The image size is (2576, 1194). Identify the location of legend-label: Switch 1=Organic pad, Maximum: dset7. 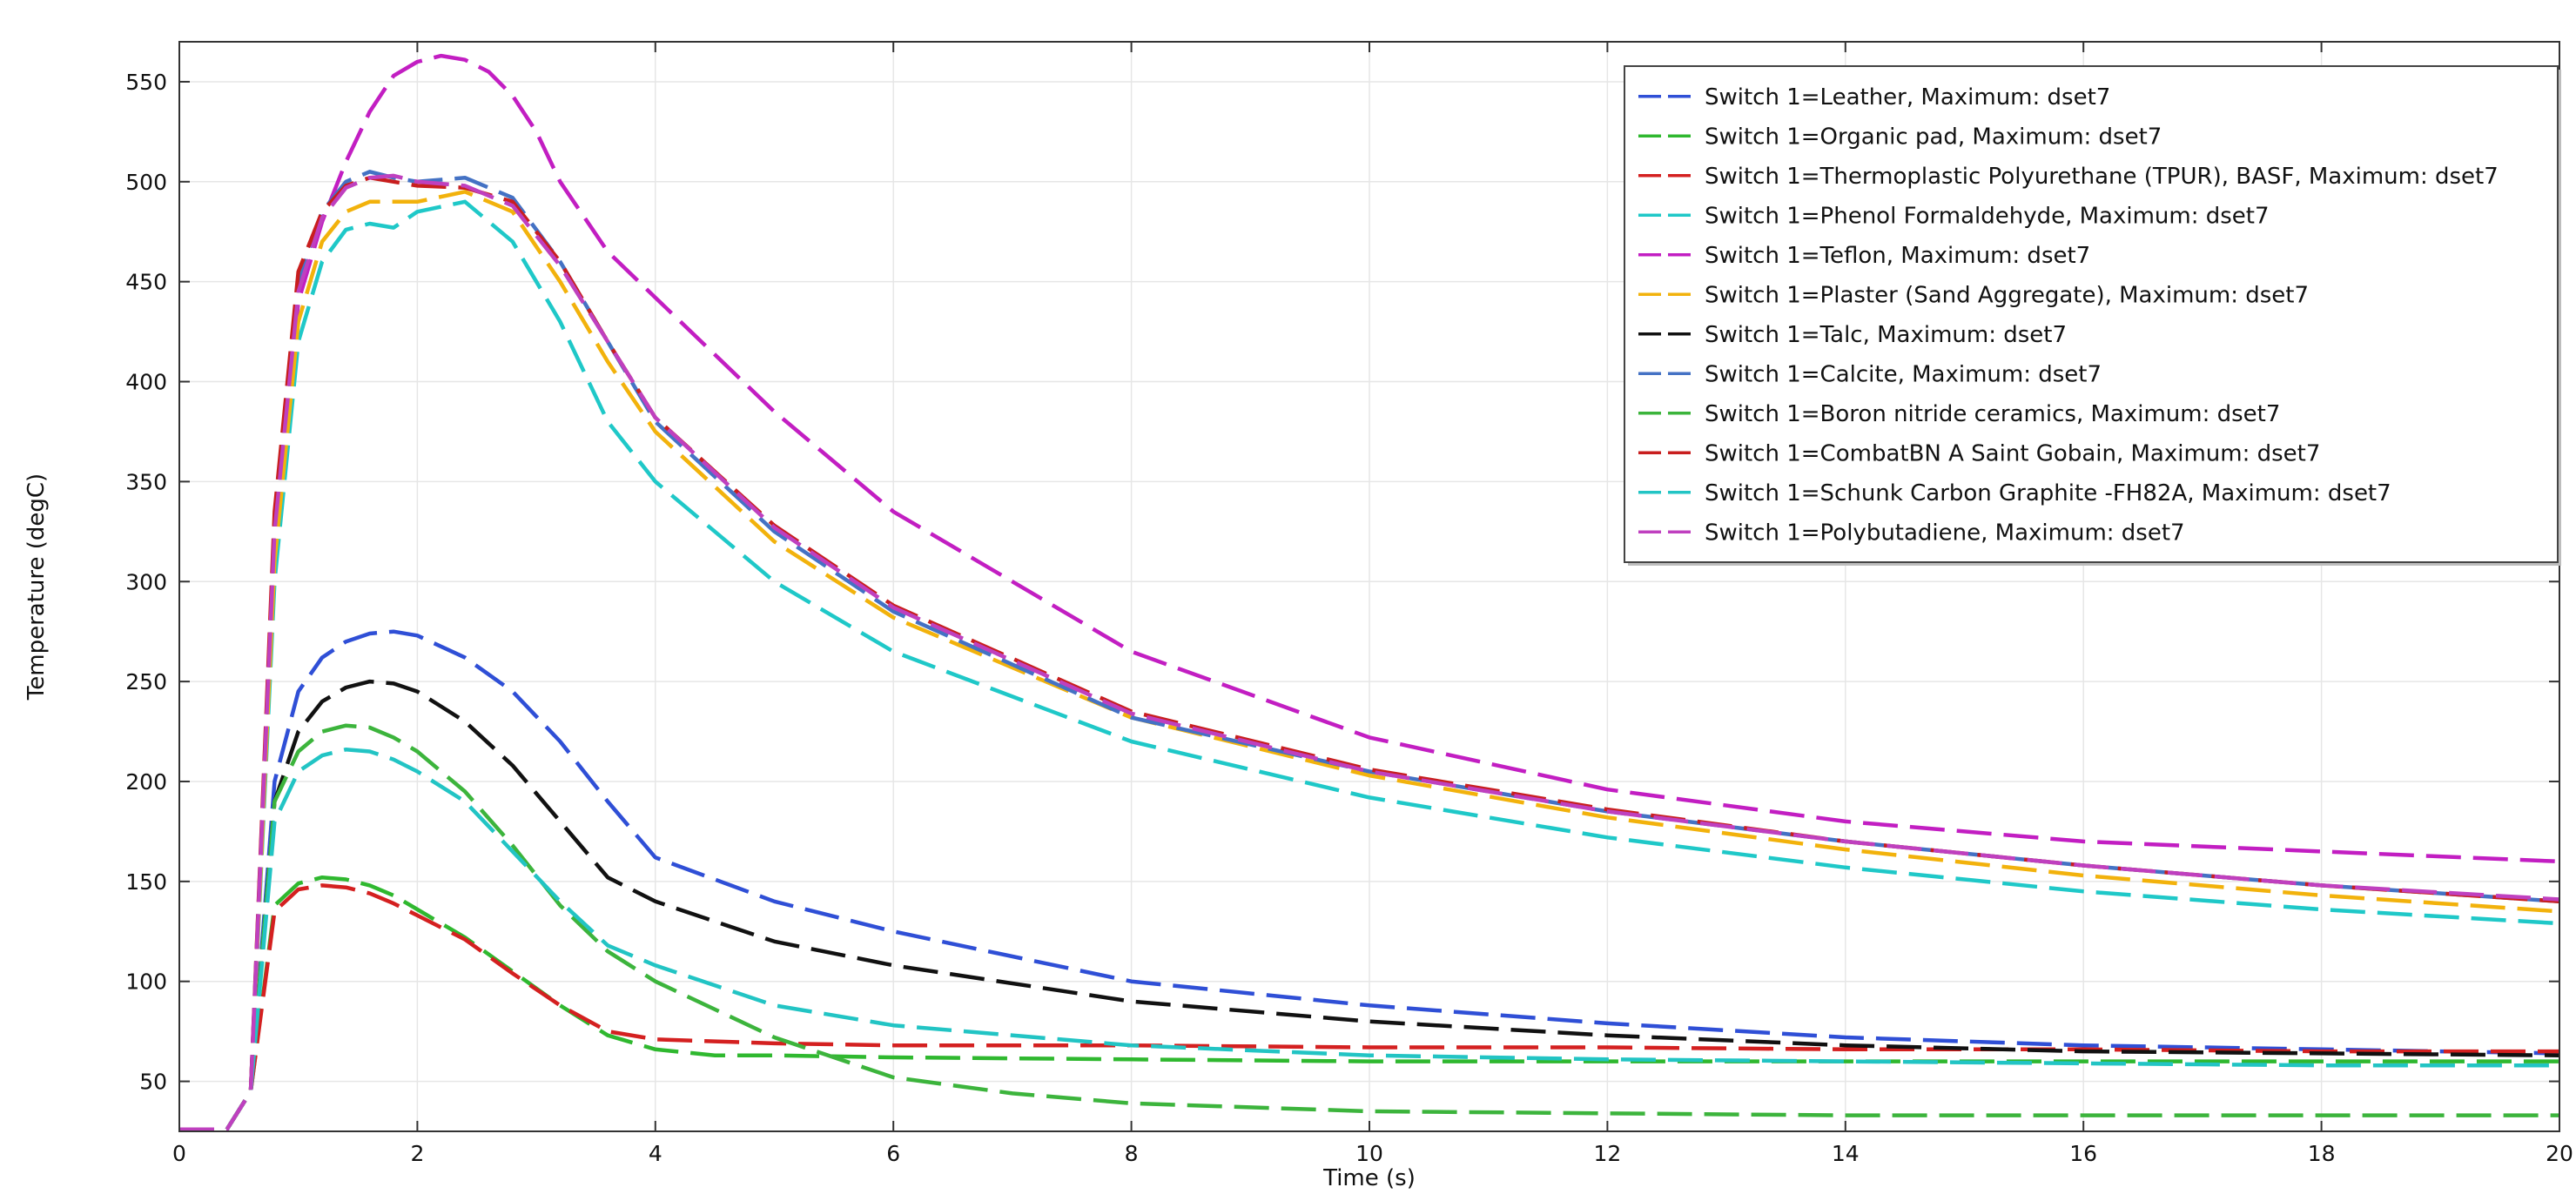
(1933, 137).